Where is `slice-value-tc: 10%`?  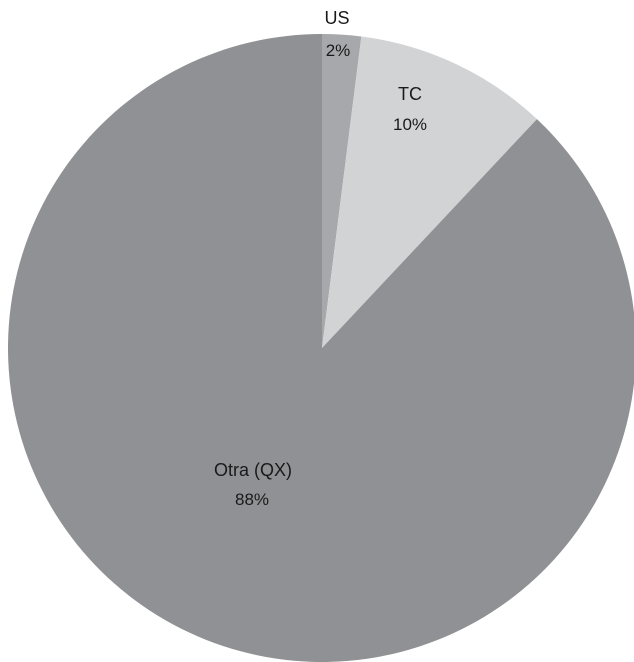 slice-value-tc: 10% is located at coordinates (410, 124).